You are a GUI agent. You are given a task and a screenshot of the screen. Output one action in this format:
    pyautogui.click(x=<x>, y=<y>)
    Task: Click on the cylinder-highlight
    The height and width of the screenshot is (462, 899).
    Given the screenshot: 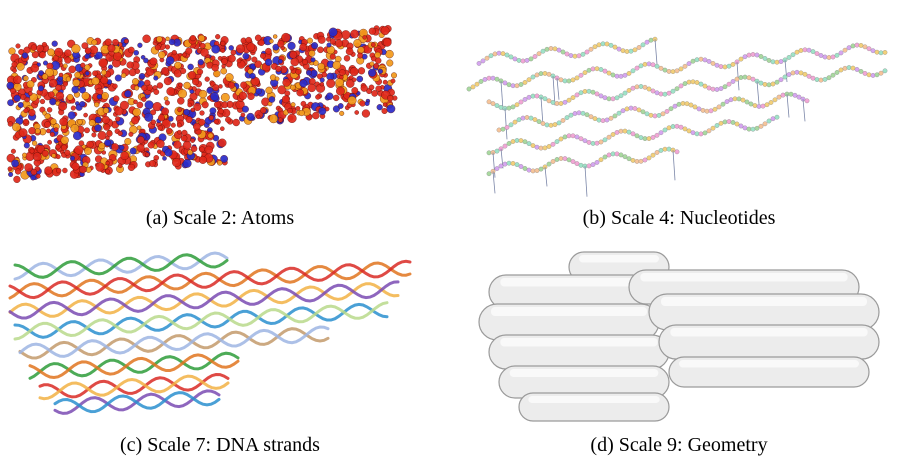 What is the action you would take?
    pyautogui.click(x=584, y=373)
    